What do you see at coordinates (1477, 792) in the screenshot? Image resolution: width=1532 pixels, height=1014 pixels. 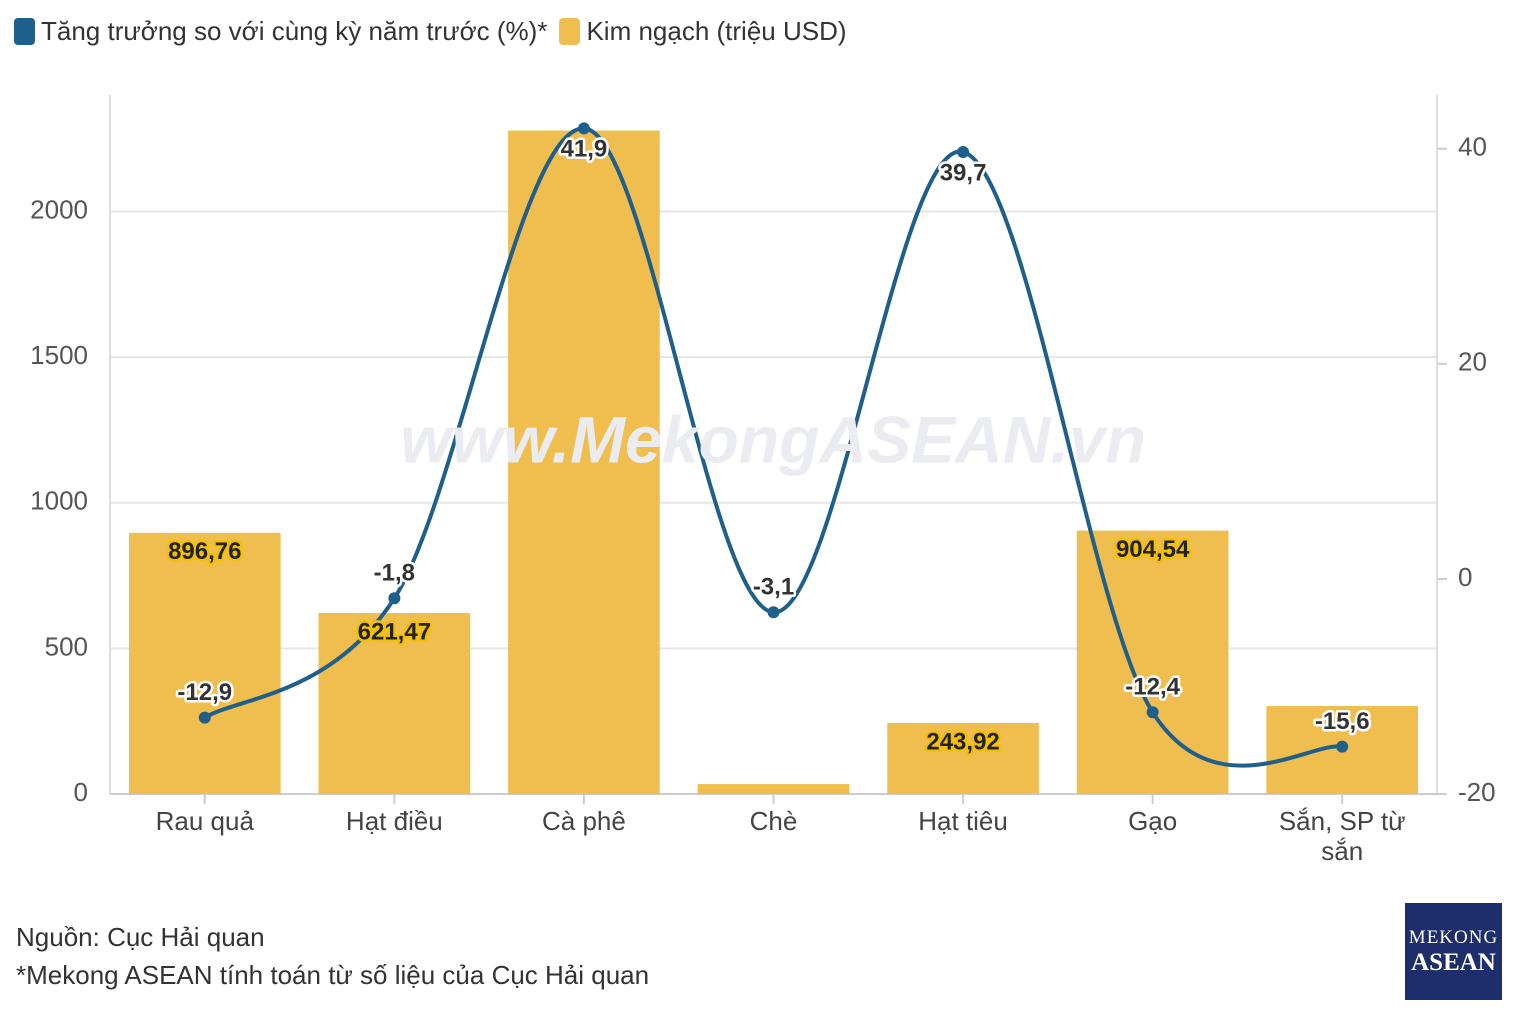 I see `y2-tick-label: -20` at bounding box center [1477, 792].